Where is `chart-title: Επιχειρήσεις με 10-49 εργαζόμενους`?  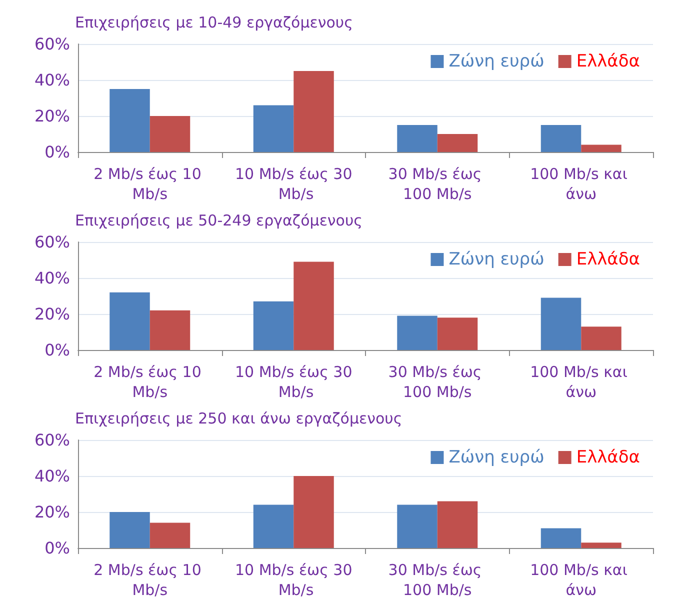
chart-title: Επιχειρήσεις με 10-49 εργαζόμενους is located at coordinates (214, 23).